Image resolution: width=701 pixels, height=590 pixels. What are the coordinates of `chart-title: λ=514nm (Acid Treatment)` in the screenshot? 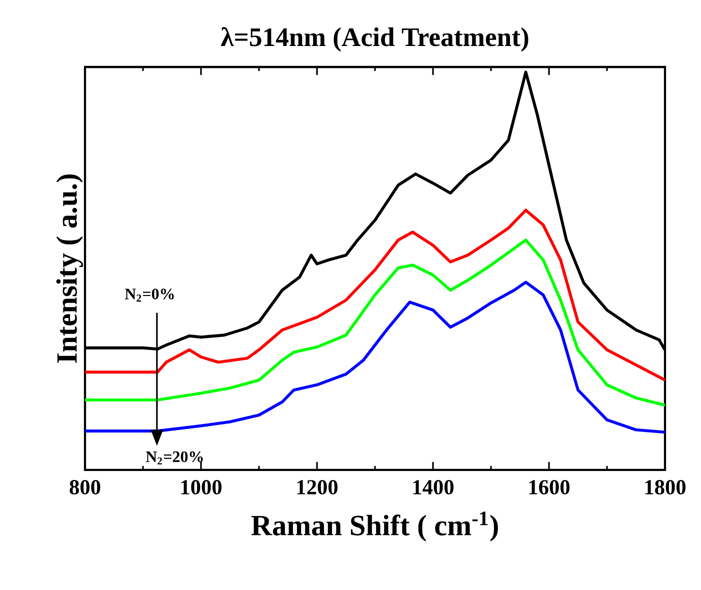 It's located at (374, 39).